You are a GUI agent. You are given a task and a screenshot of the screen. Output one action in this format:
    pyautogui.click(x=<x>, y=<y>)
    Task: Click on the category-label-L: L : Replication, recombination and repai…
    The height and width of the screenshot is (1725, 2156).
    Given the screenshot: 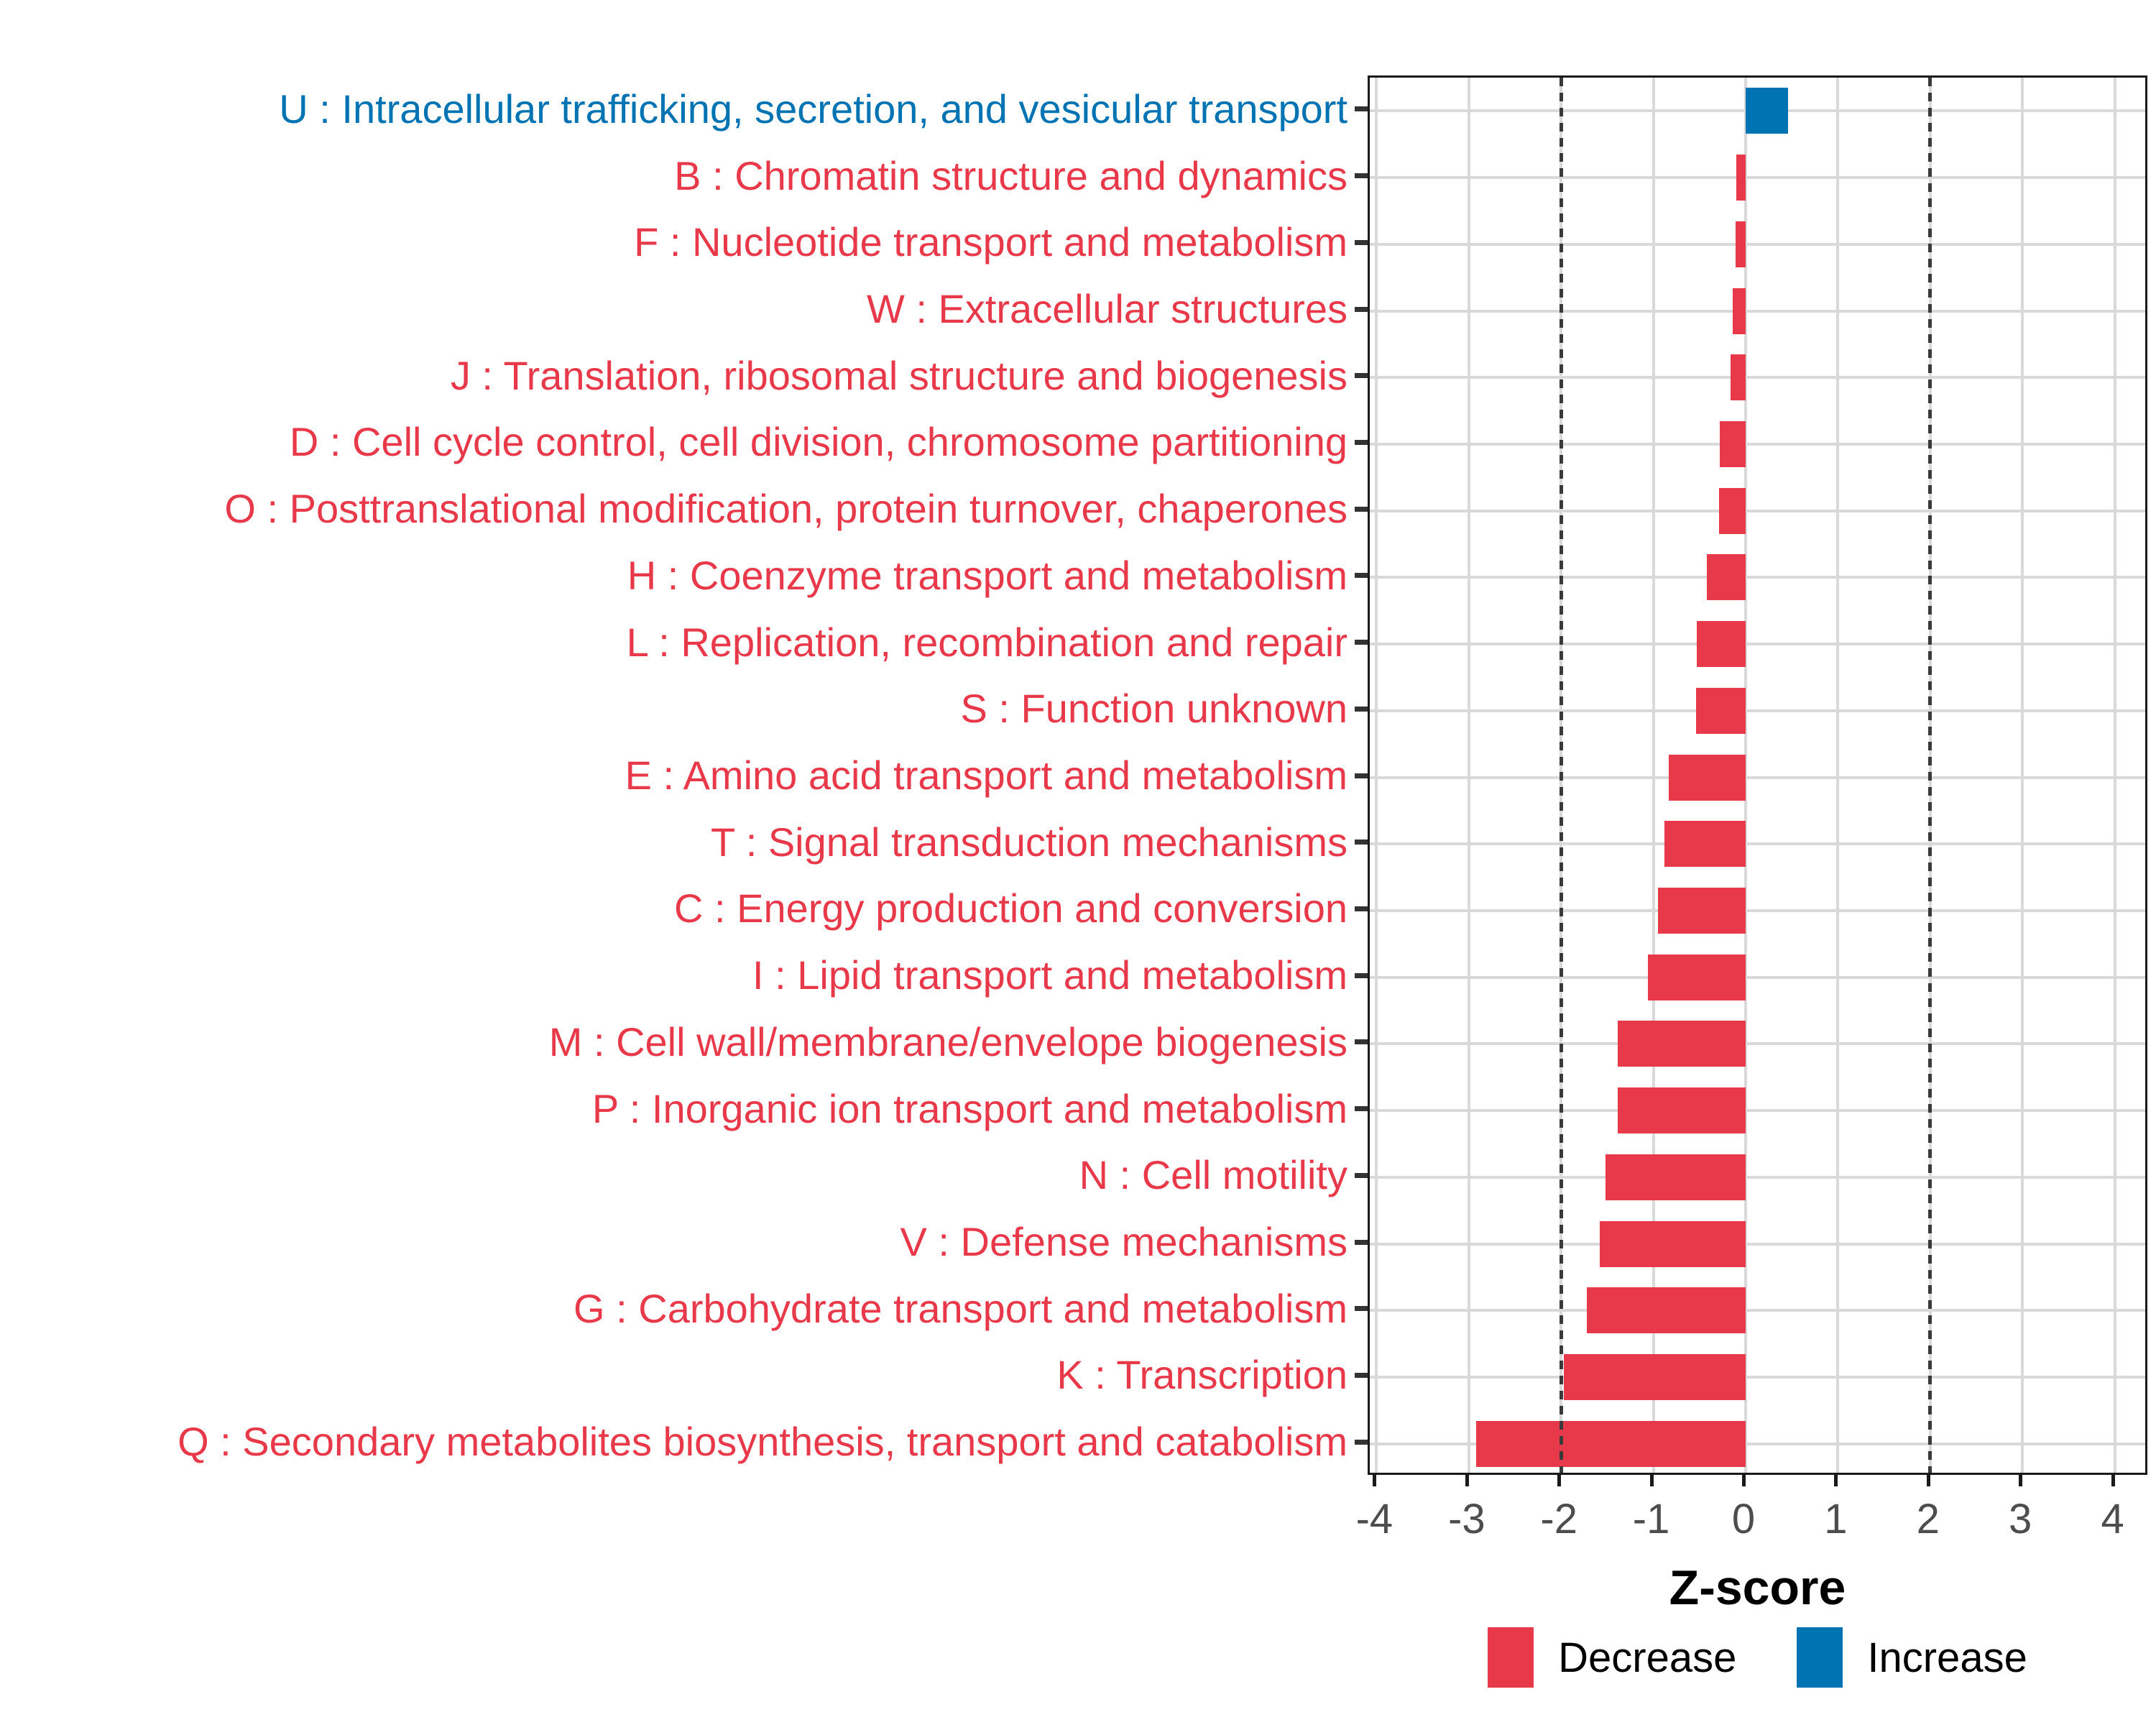 What is the action you would take?
    pyautogui.click(x=987, y=642)
    